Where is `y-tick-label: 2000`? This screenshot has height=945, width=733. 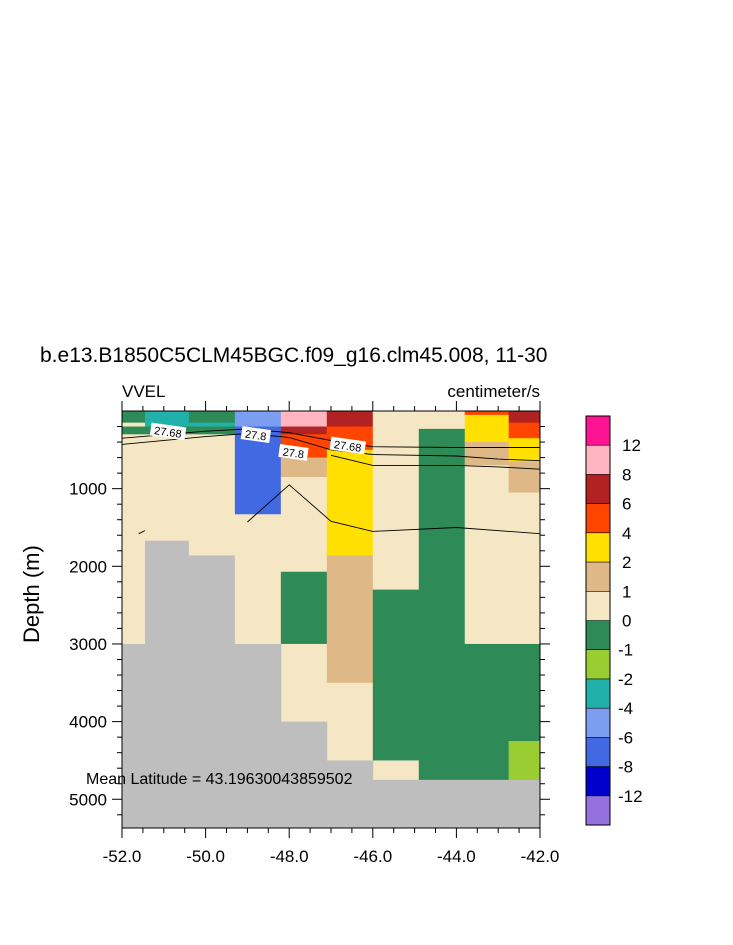 y-tick-label: 2000 is located at coordinates (88, 566).